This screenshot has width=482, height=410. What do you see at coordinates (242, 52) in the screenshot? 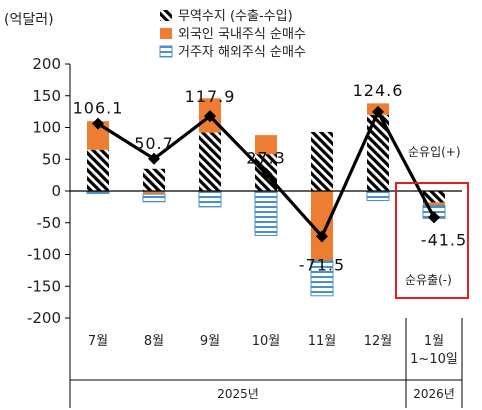
I see `legend-label-3: 거주자 해외주식 순매수` at bounding box center [242, 52].